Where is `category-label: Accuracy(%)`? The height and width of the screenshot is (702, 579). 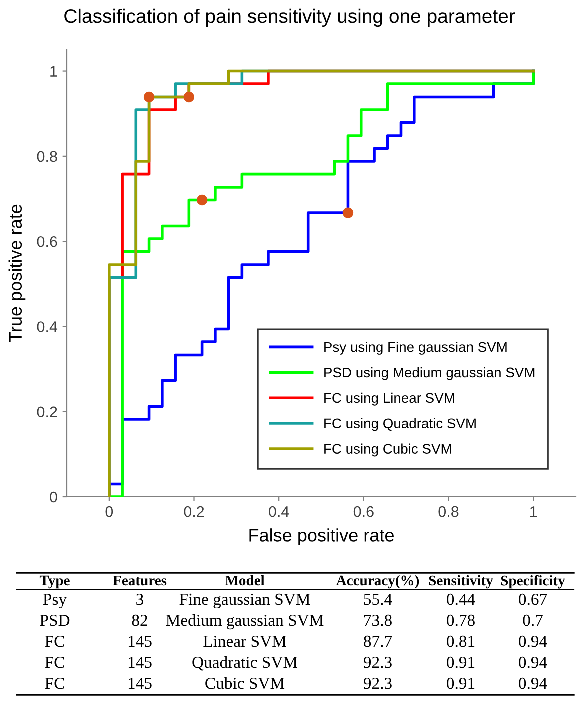
category-label: Accuracy(%) is located at coordinates (378, 582).